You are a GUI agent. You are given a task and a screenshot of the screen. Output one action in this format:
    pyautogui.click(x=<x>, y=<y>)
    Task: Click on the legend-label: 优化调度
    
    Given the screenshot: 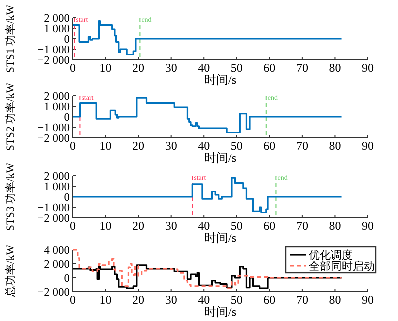 What is the action you would take?
    pyautogui.click(x=331, y=255)
    